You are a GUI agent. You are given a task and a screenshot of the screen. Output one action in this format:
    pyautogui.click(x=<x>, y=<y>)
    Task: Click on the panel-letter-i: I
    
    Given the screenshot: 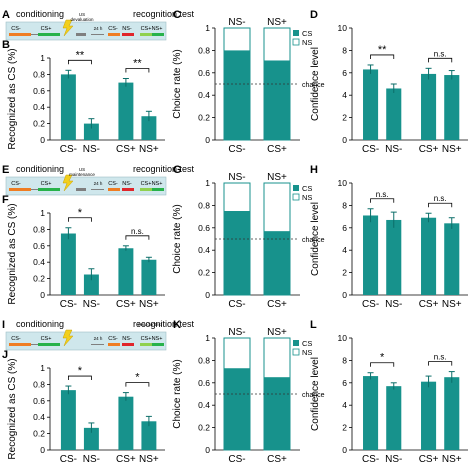 What is the action you would take?
    pyautogui.click(x=3, y=325)
    